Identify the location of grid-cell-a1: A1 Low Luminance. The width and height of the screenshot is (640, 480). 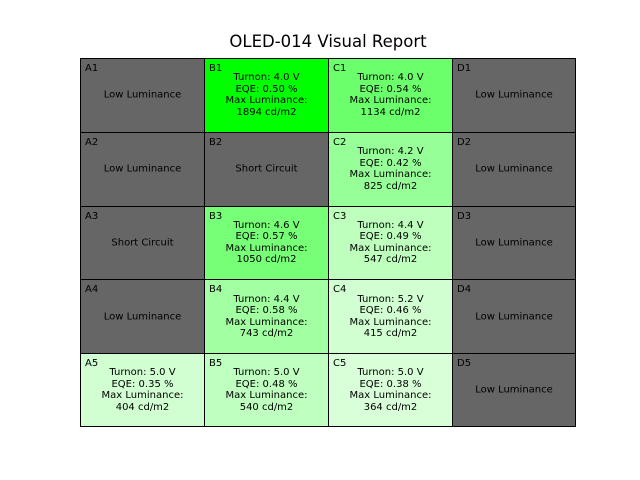
(142, 95).